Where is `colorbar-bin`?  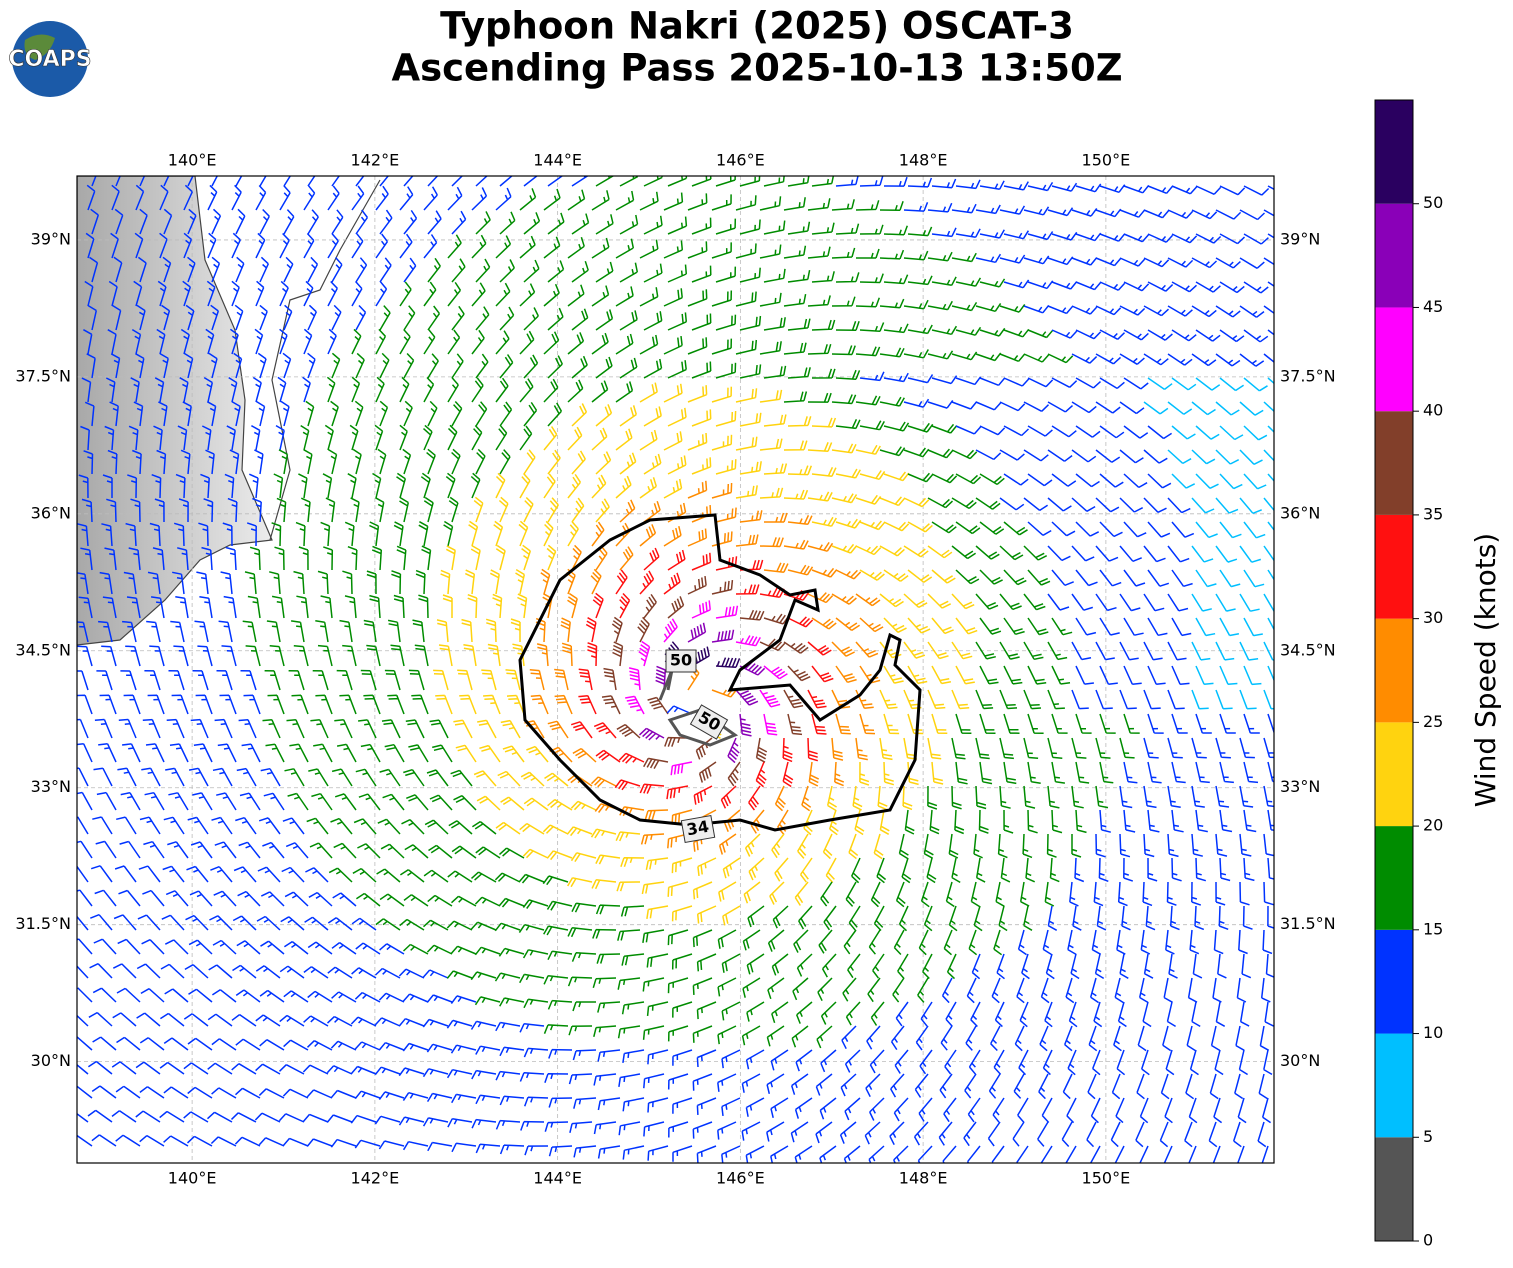 colorbar-bin is located at coordinates (1394, 463).